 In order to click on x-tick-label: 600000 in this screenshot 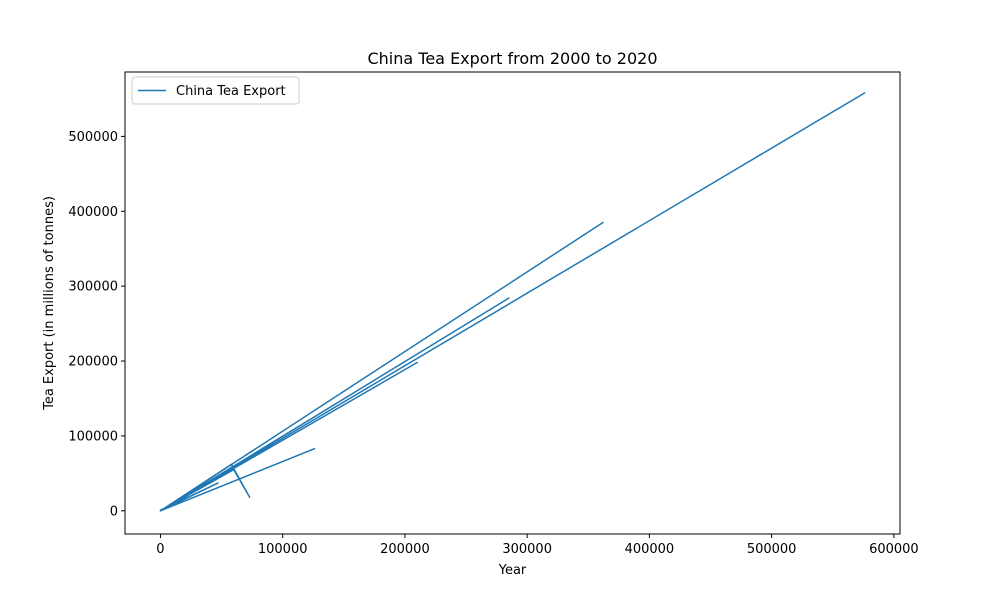, I will do `click(894, 549)`.